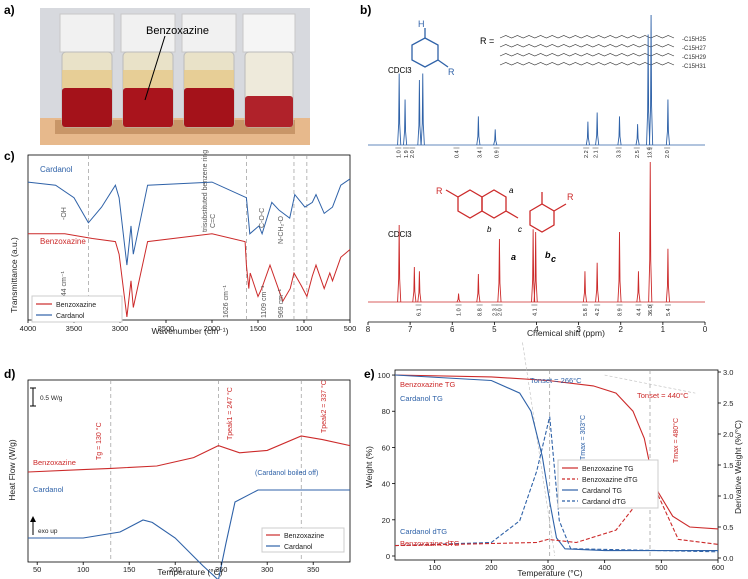  Describe the element at coordinates (728, 465) in the screenshot. I see `tga-y2tick-label-3: 1.5` at that location.